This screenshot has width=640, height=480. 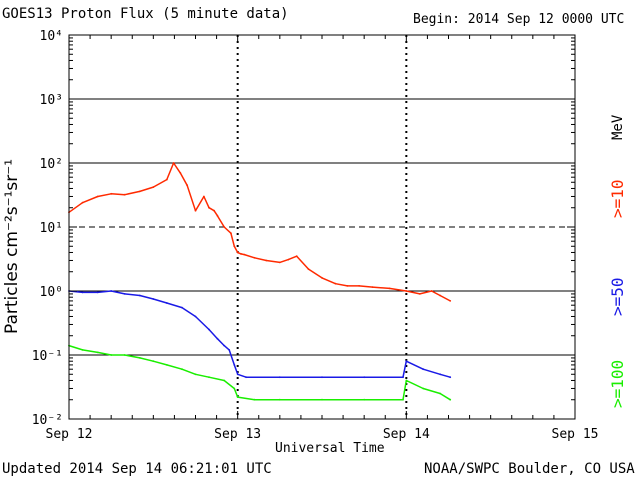 I want to click on x-axis-title: Universal Time, so click(x=330, y=448).